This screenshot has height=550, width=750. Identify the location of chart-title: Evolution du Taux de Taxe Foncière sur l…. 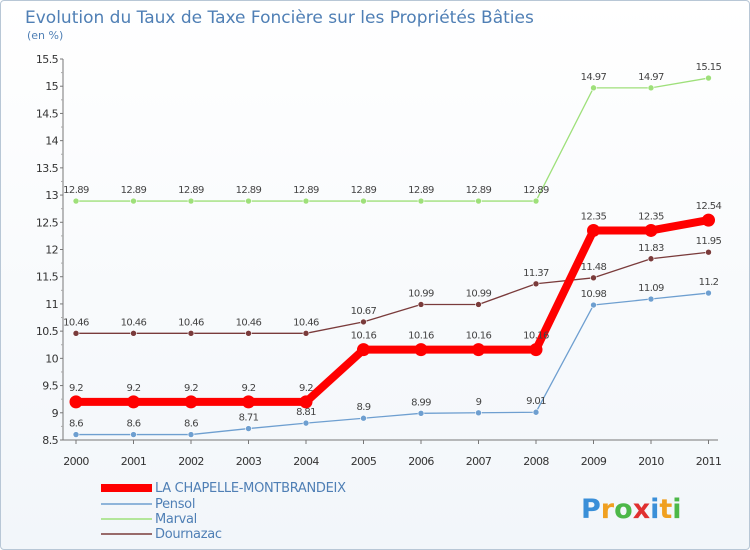
(279, 18).